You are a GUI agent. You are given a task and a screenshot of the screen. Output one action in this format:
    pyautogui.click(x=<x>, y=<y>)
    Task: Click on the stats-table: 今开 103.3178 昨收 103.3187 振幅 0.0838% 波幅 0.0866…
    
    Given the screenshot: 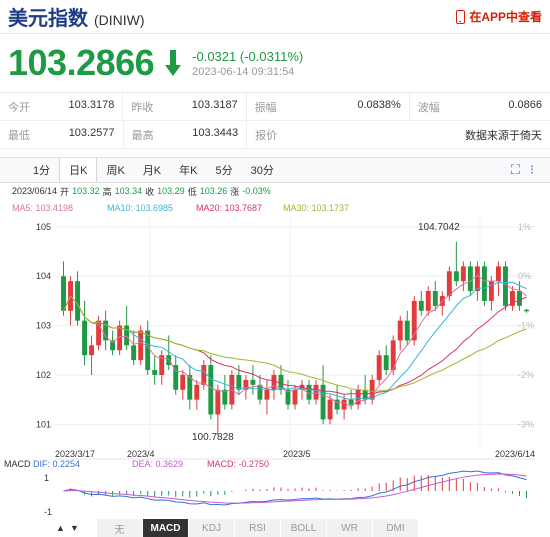 What is the action you would take?
    pyautogui.click(x=275, y=120)
    